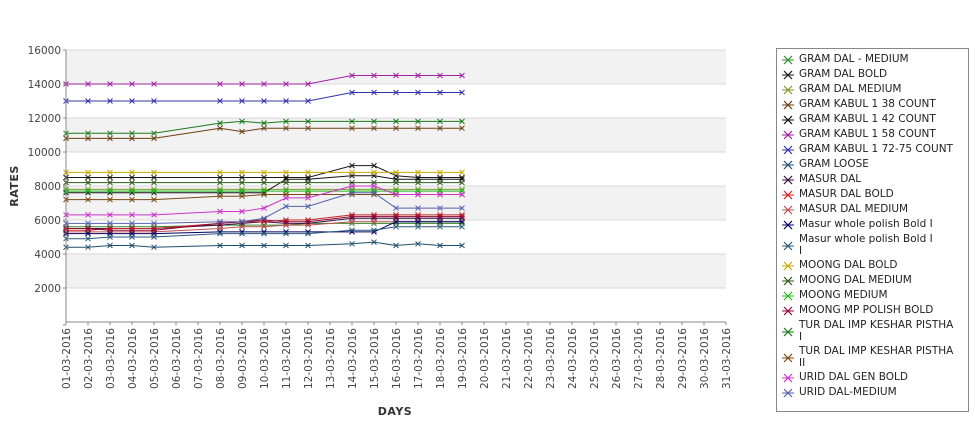  Describe the element at coordinates (287, 358) in the screenshot. I see `x-tick-label: 11-03-2016` at that location.